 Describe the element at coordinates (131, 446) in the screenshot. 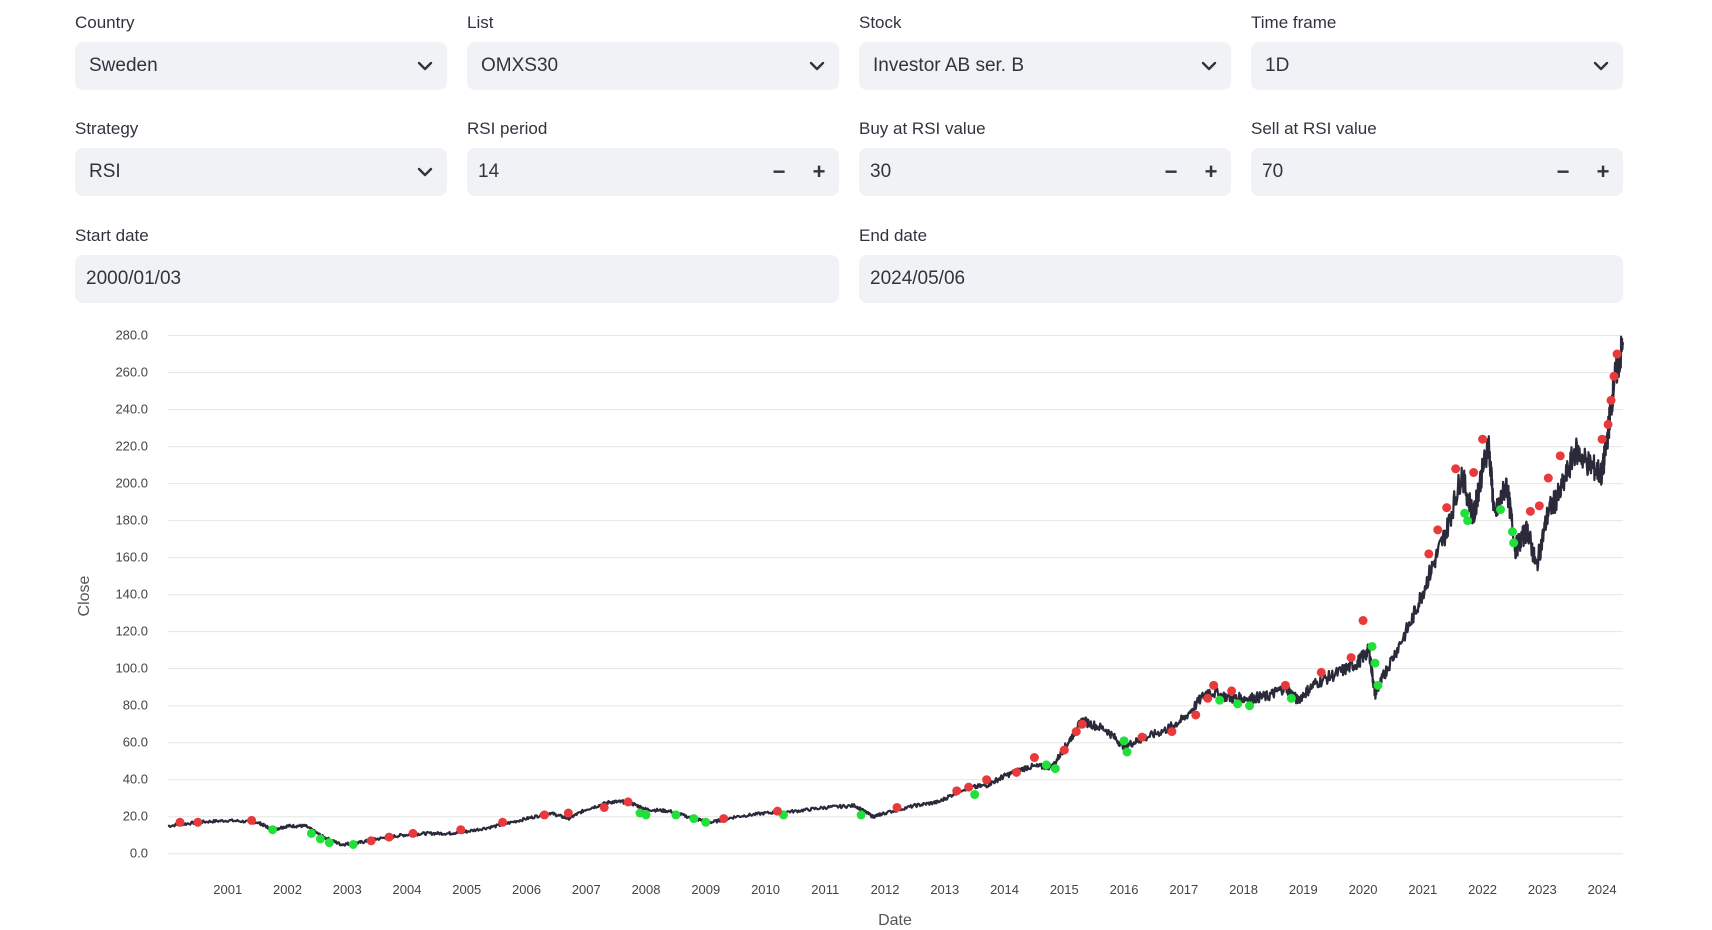

I see `y-tick-label: 220.0` at that location.